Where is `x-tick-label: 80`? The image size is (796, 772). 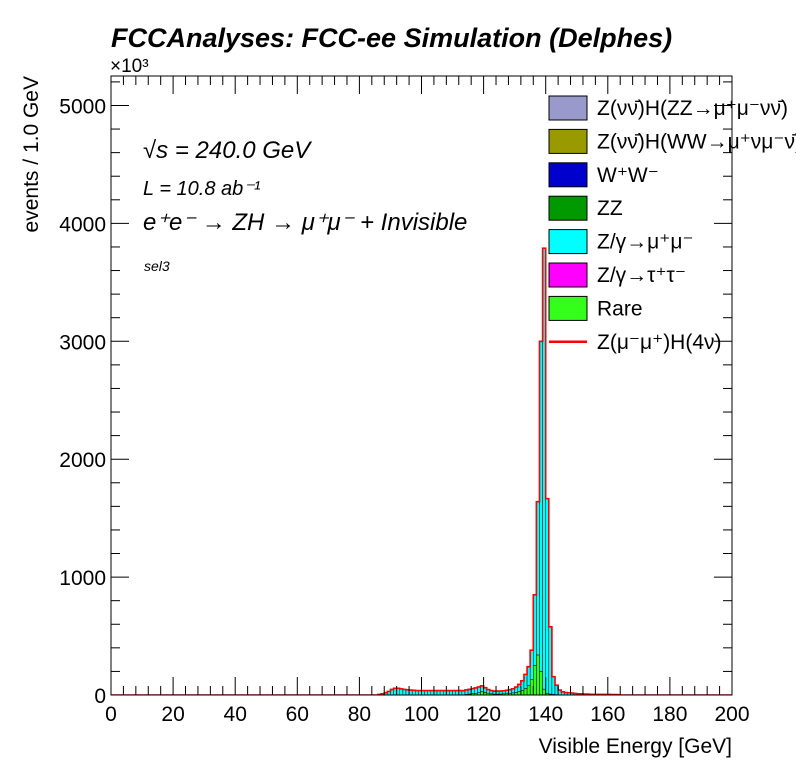
x-tick-label: 80 is located at coordinates (359, 714).